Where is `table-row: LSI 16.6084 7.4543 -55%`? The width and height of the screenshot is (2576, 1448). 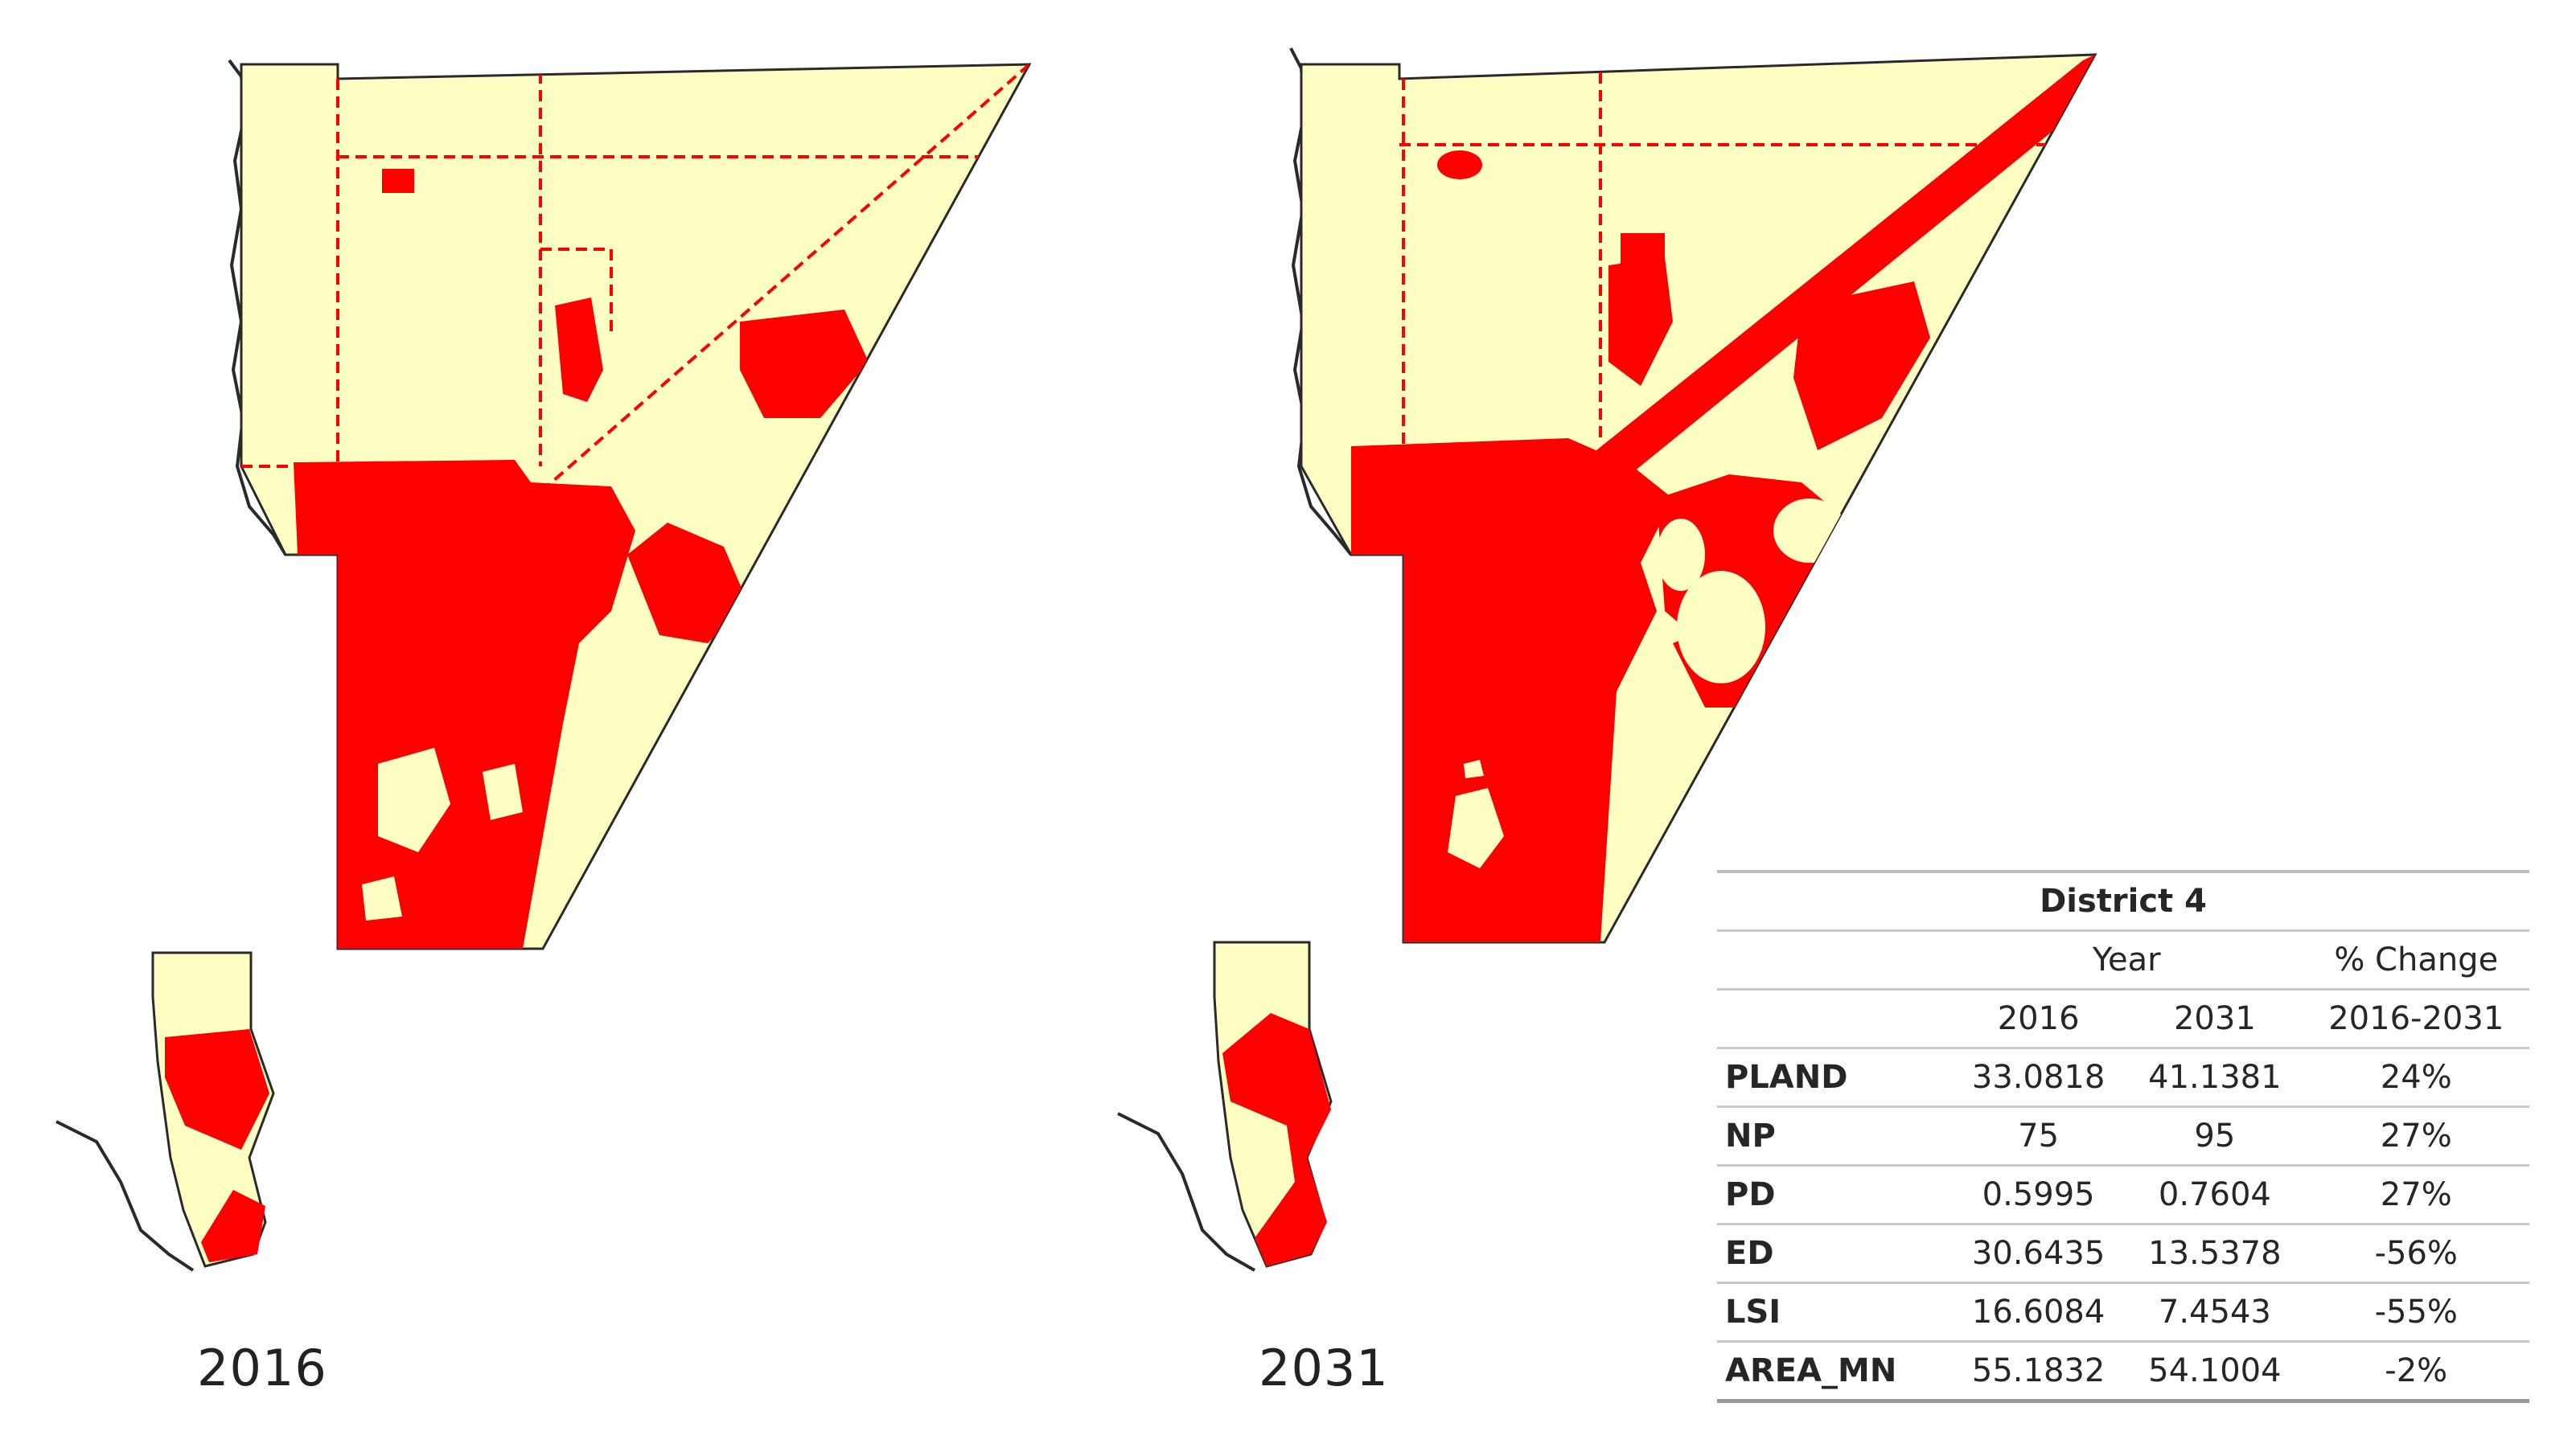
table-row: LSI 16.6084 7.4543 -55% is located at coordinates (2123, 1312).